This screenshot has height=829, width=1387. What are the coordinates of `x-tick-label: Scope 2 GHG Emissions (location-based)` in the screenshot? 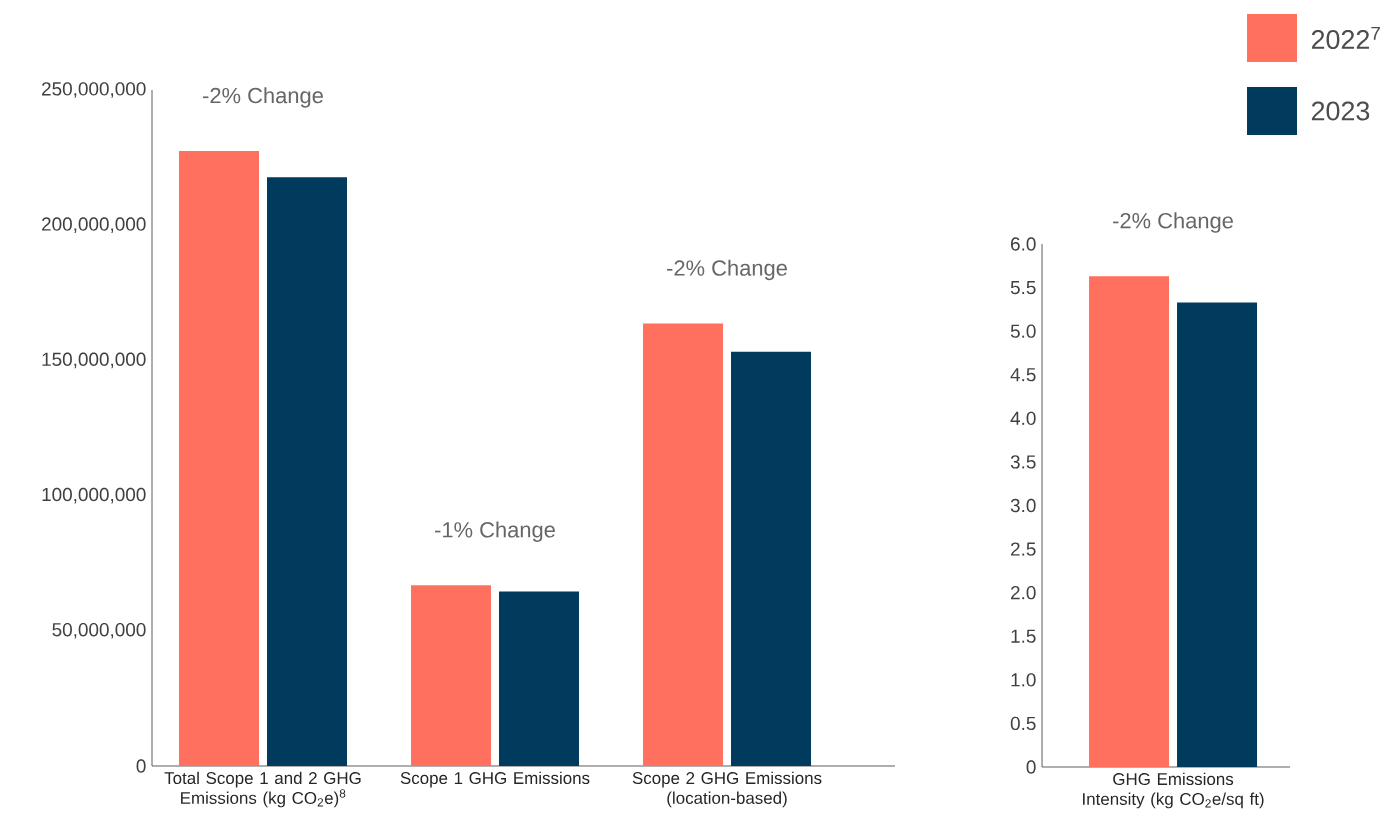 It's located at (727, 789).